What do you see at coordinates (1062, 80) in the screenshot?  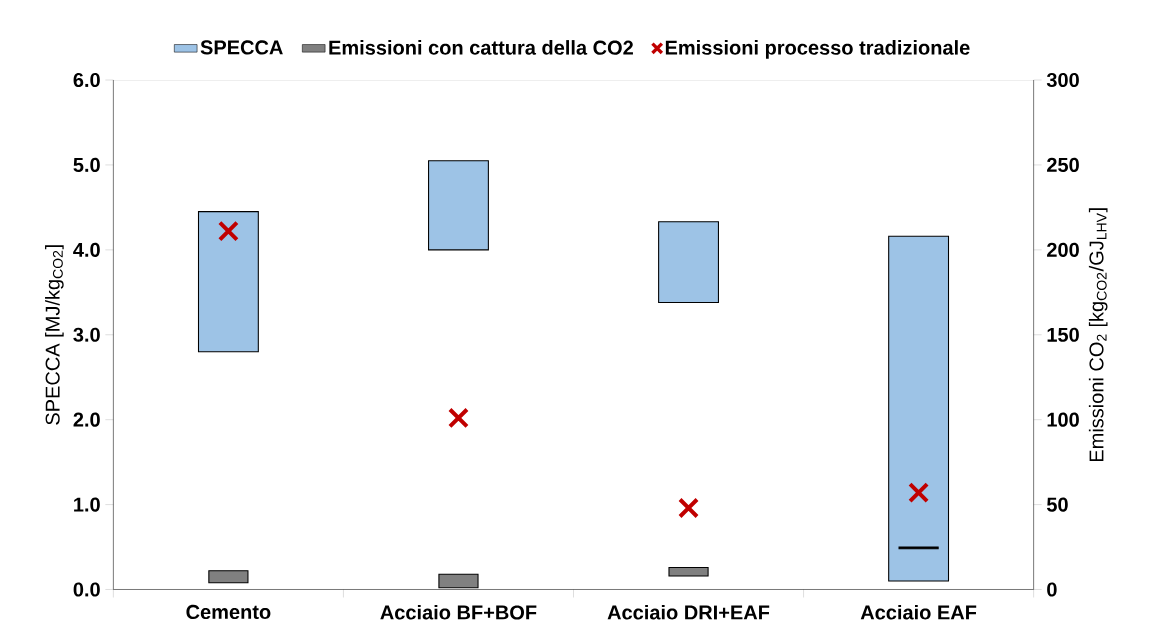 I see `y2-tick-label: 300` at bounding box center [1062, 80].